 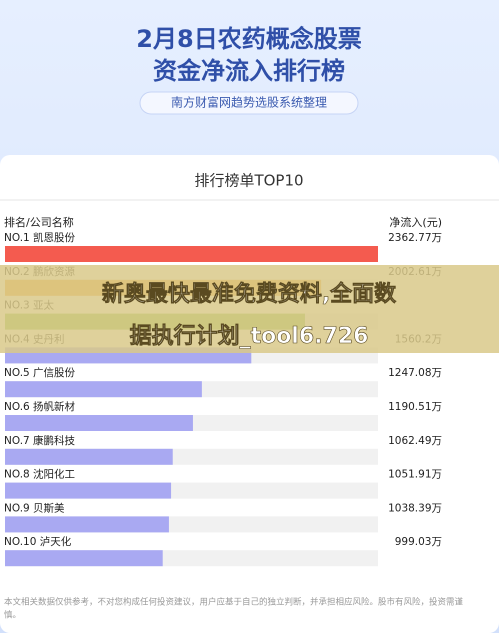 What do you see at coordinates (39, 474) in the screenshot?
I see `company-label: NO.8 沈阳化工` at bounding box center [39, 474].